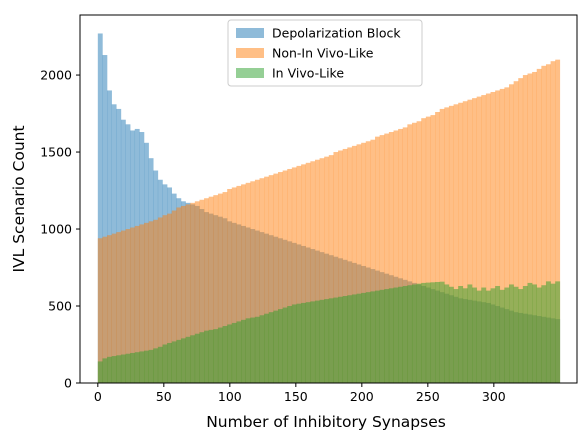  Describe the element at coordinates (296, 396) in the screenshot. I see `x-tick-label: 150` at that location.